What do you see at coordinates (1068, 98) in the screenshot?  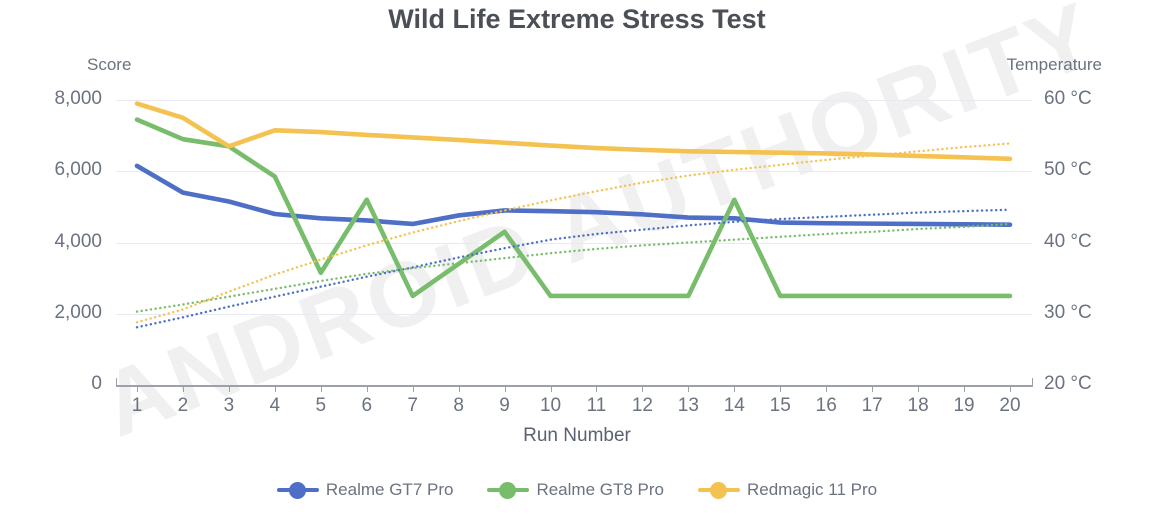 I see `right-axis-tick-label: 60 °C` at bounding box center [1068, 98].